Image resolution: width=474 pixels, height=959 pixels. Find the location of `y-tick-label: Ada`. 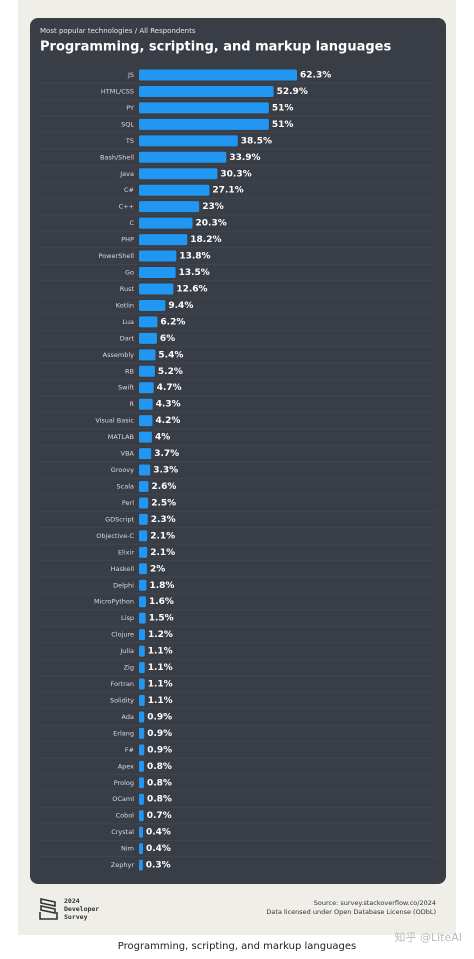

y-tick-label: Ada is located at coordinates (128, 717).